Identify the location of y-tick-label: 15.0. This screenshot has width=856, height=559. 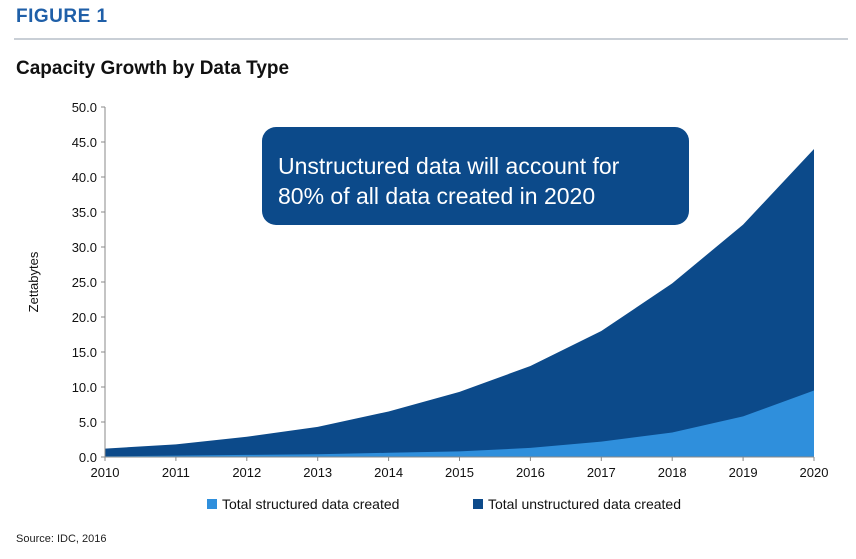
(84, 352).